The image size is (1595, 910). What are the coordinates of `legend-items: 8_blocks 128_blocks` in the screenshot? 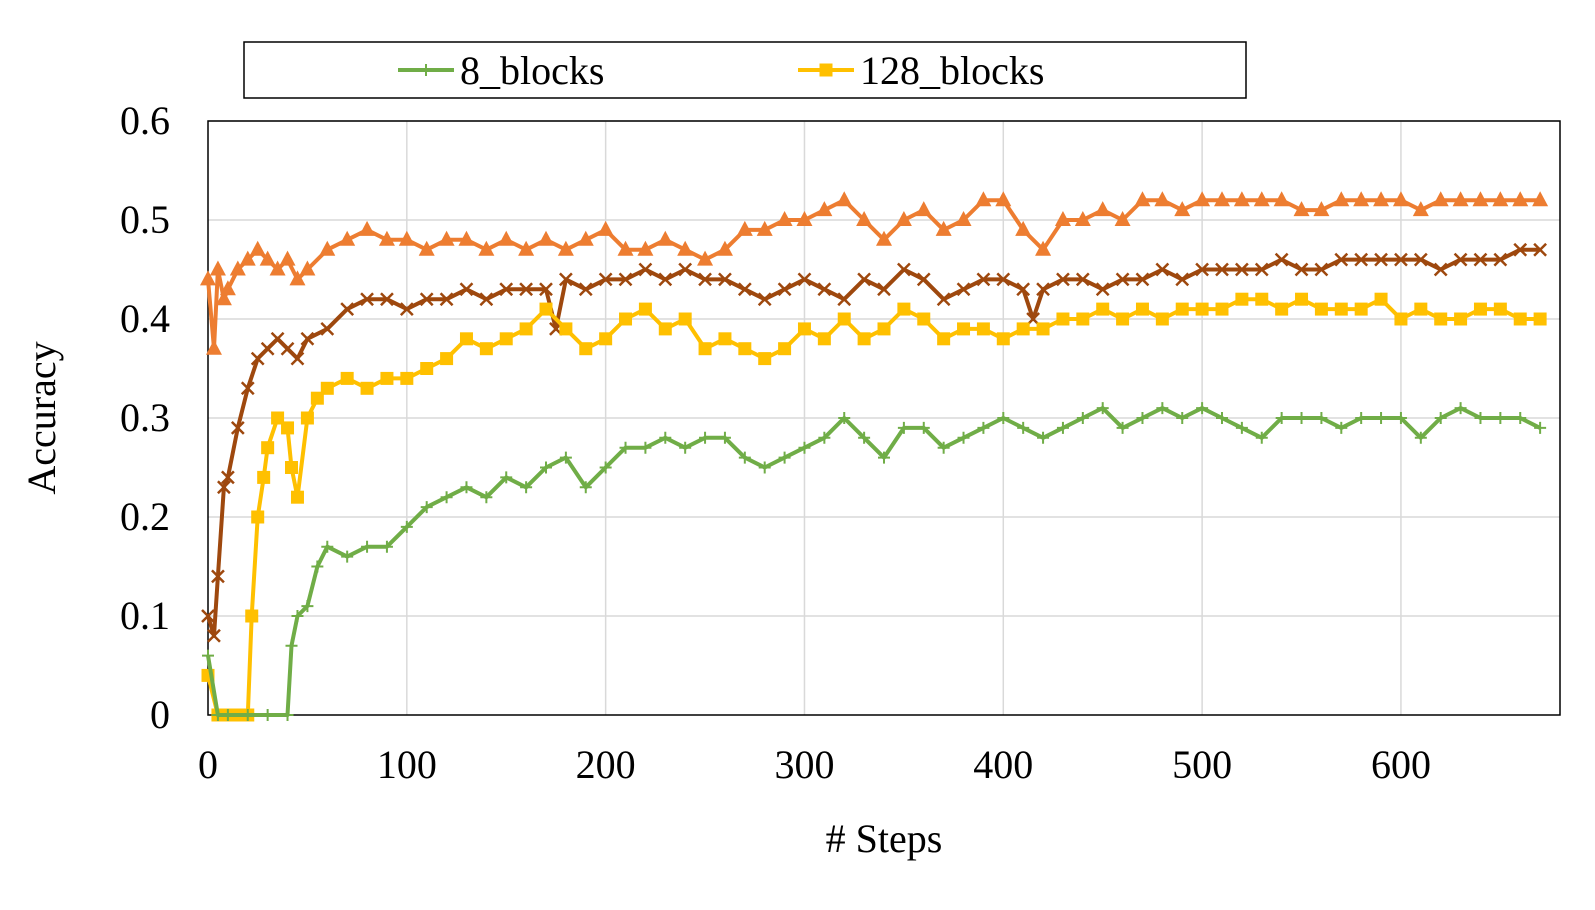 It's located at (721, 70).